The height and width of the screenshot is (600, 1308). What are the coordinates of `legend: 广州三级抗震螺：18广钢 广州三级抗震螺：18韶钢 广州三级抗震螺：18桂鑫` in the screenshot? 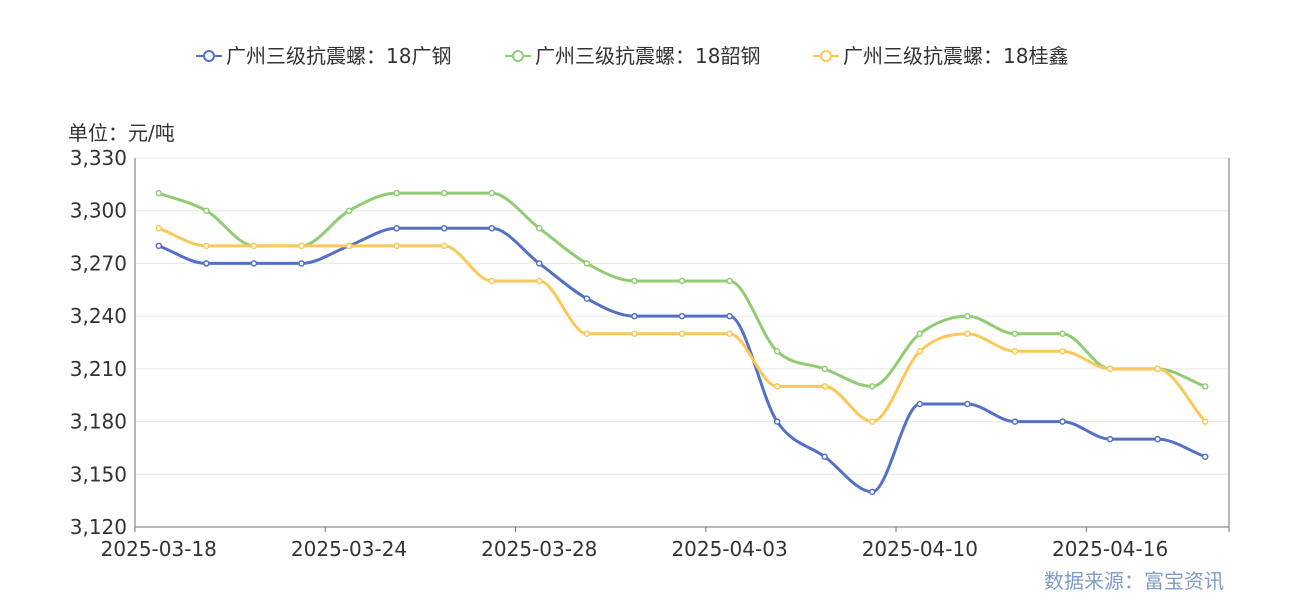 It's located at (632, 56).